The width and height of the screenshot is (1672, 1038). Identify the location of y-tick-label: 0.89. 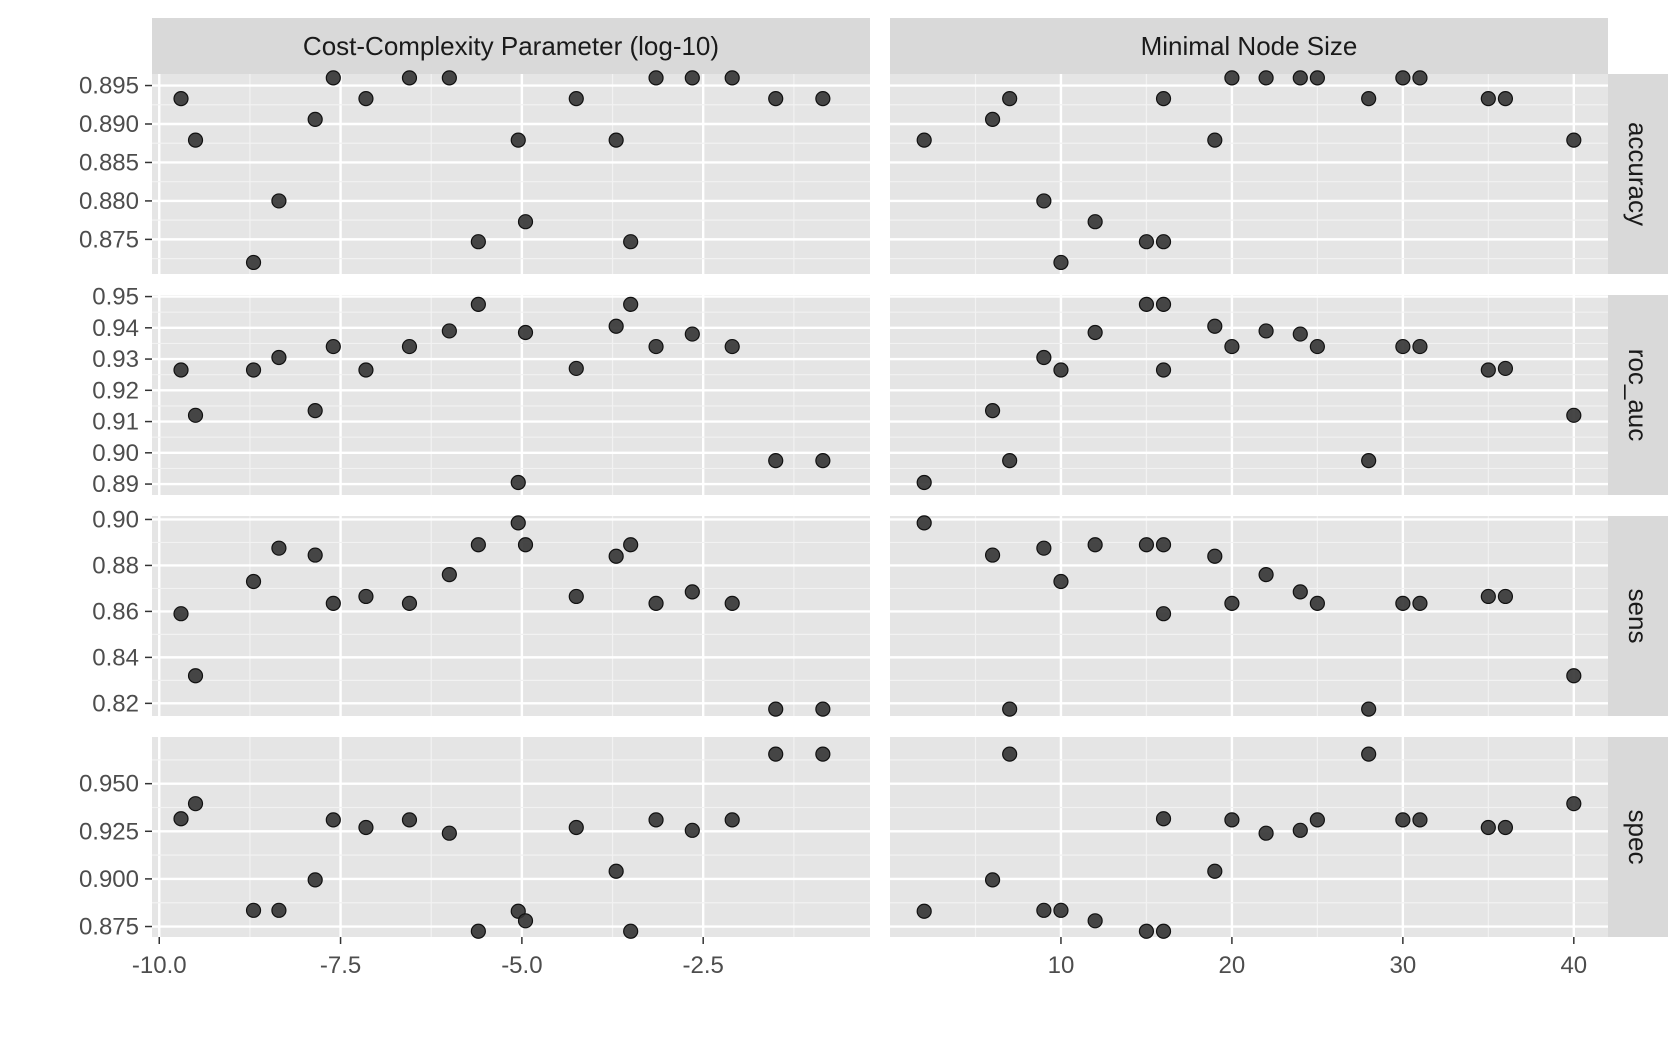
(115, 484).